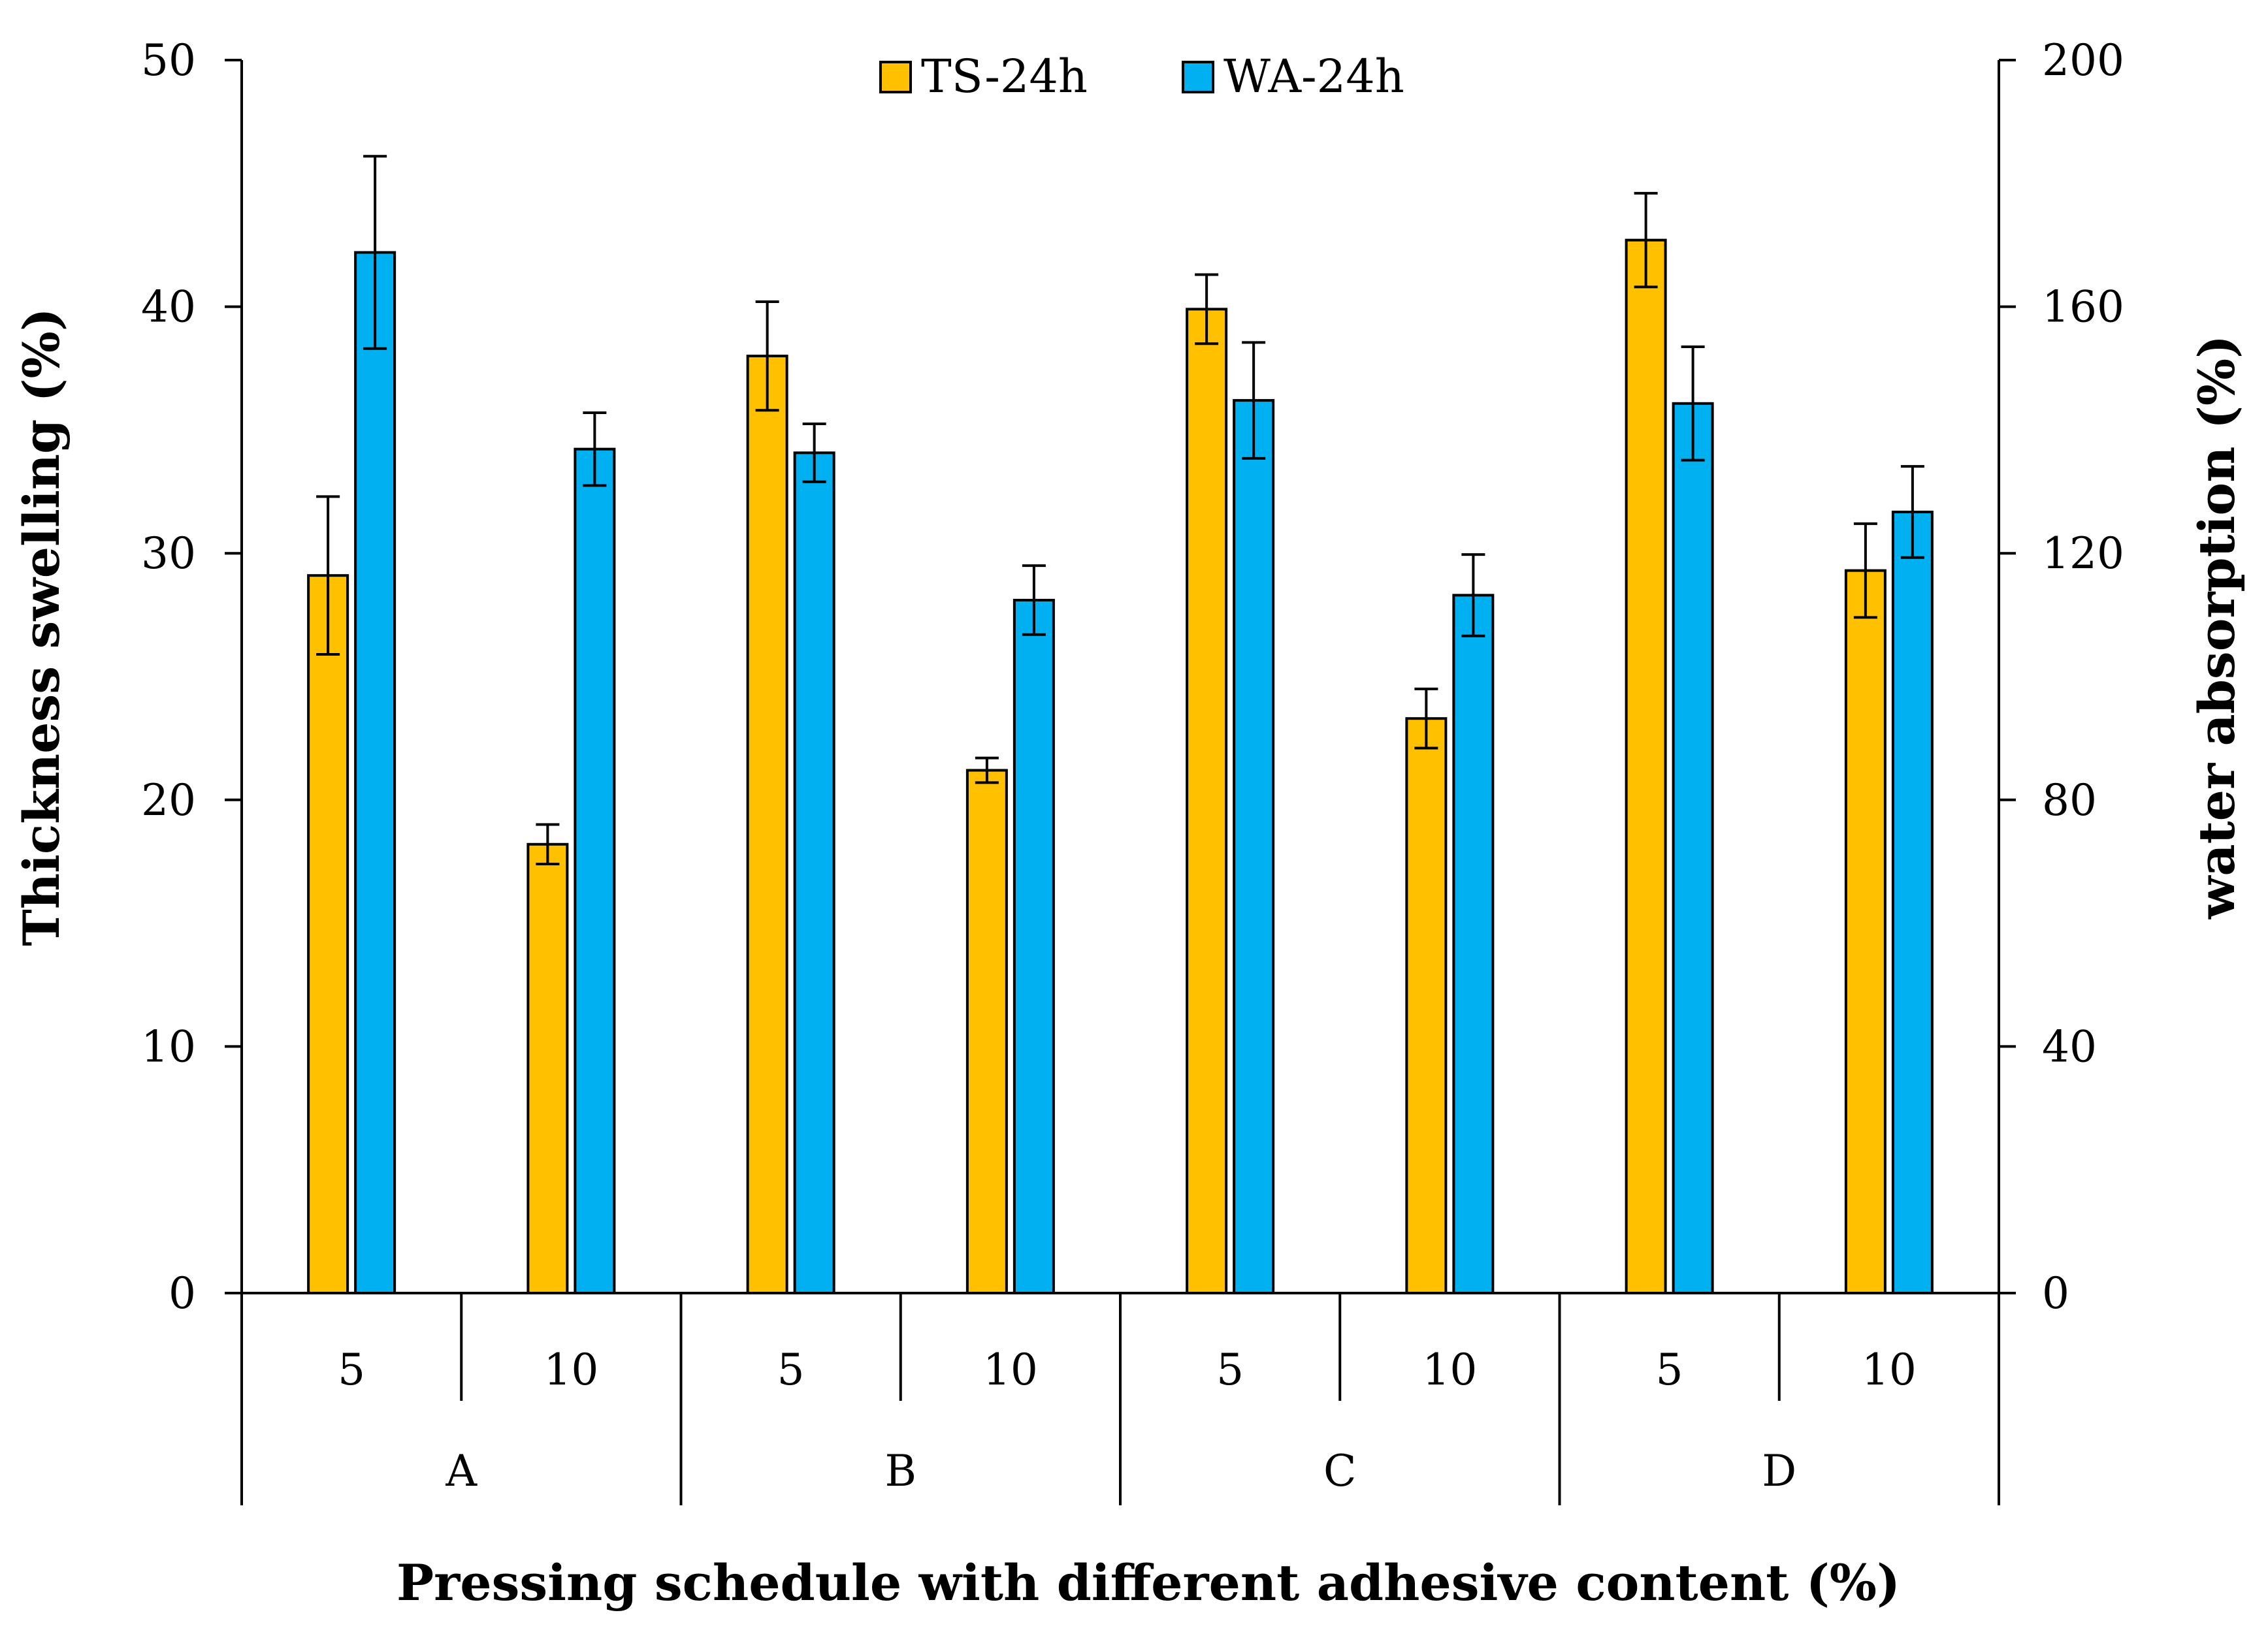 This screenshot has width=2268, height=1649. What do you see at coordinates (2083, 553) in the screenshot?
I see `y-tick-label-right: 120` at bounding box center [2083, 553].